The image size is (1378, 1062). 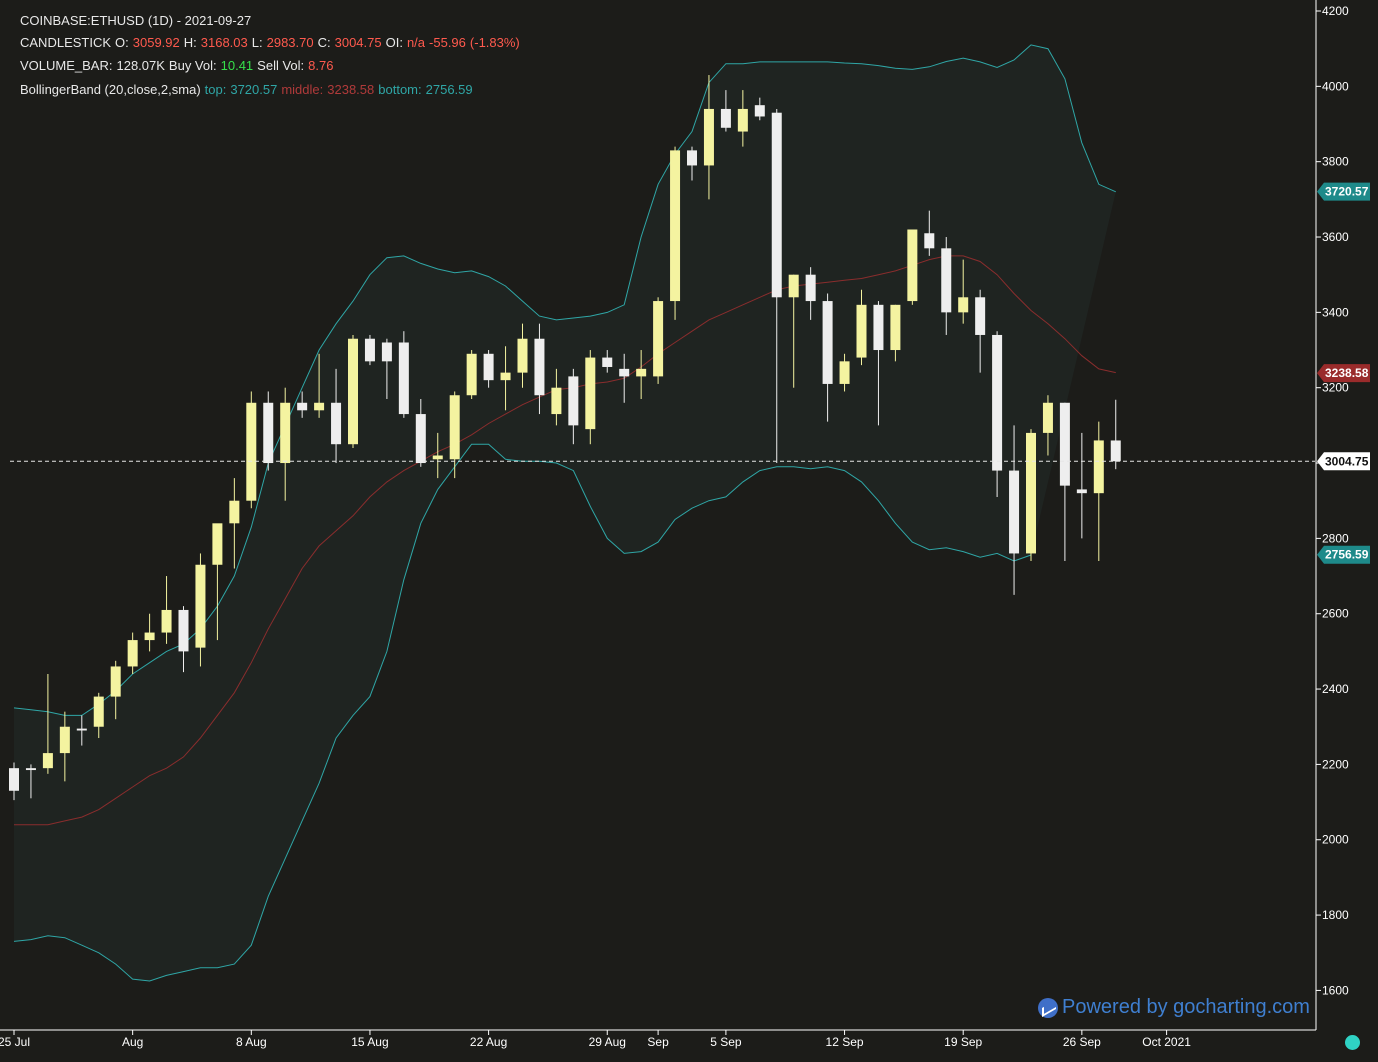 I want to click on last-price-tag-label: 3004.75, so click(x=1347, y=461).